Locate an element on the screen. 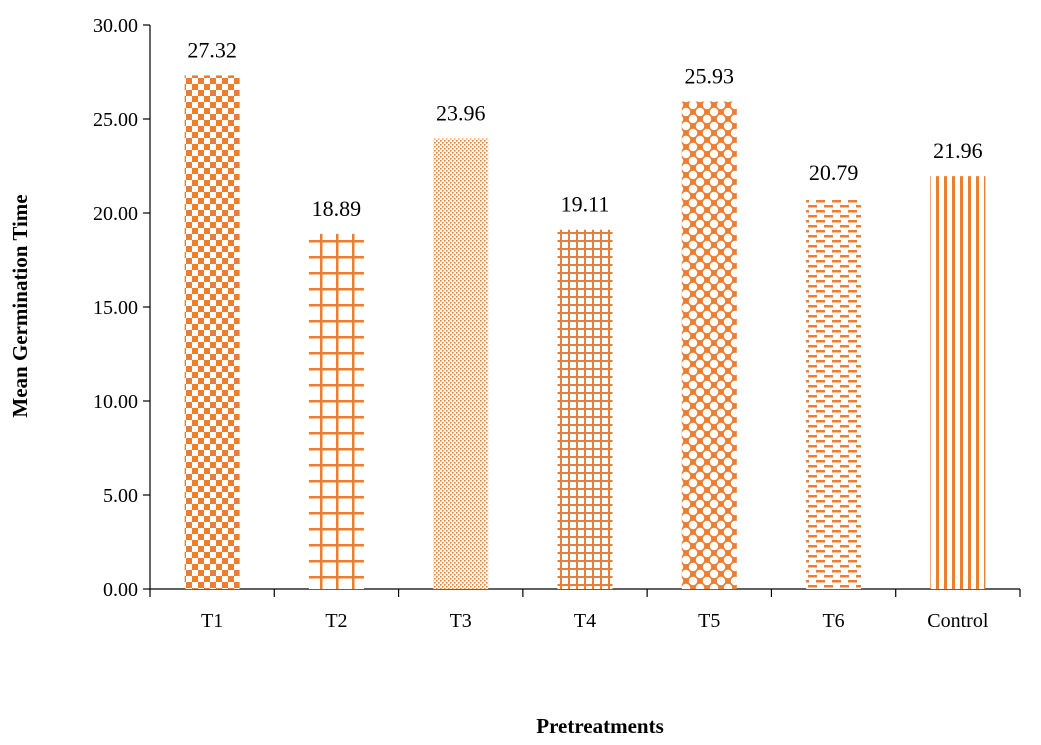 The height and width of the screenshot is (745, 1041). data-label-t3: 23.96 is located at coordinates (461, 113).